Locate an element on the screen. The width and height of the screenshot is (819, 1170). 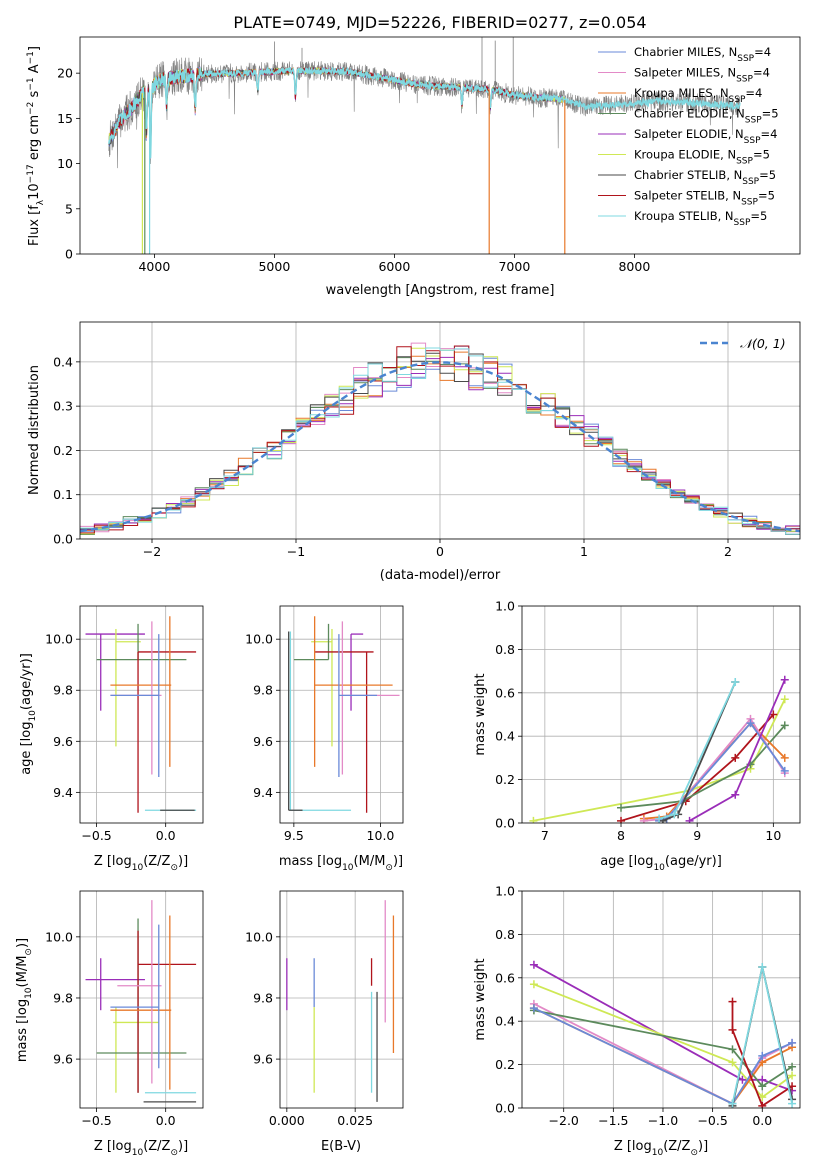
x-tick-label: −2.0 is located at coordinates (564, 1120).